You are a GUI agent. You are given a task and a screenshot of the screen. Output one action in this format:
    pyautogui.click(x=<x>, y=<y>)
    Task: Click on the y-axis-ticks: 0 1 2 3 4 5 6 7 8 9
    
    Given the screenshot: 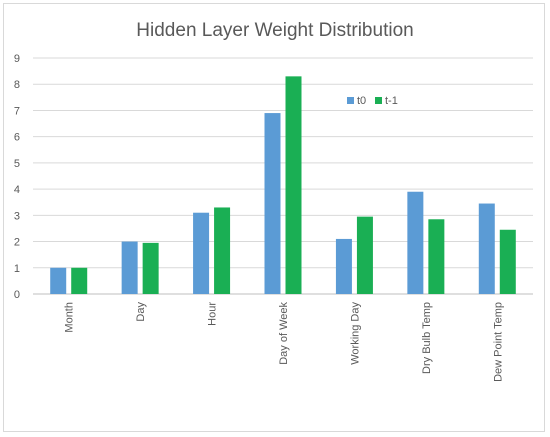 What is the action you would take?
    pyautogui.click(x=17, y=177)
    